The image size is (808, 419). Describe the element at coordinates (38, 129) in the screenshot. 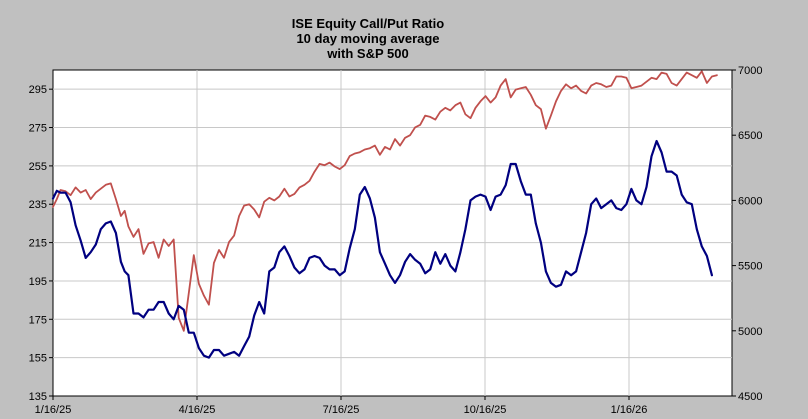

I see `y-left-tick-label: 275` at that location.